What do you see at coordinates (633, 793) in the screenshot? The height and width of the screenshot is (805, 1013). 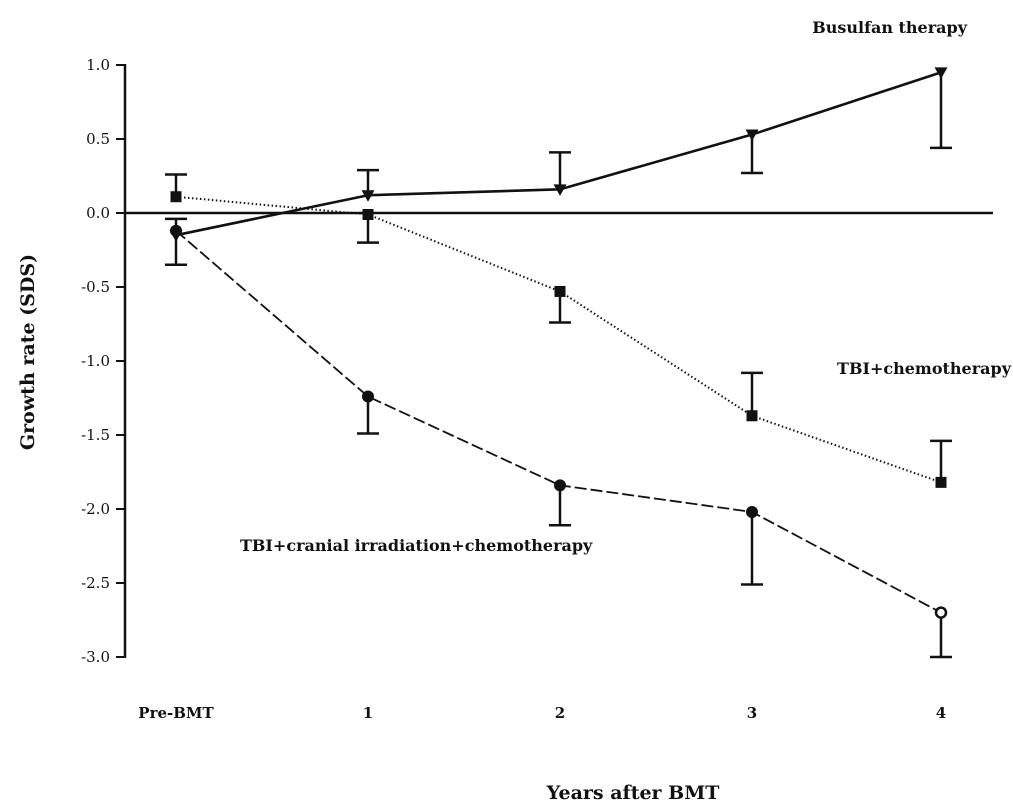 I see `x-axis-title: Years after BMT` at bounding box center [633, 793].